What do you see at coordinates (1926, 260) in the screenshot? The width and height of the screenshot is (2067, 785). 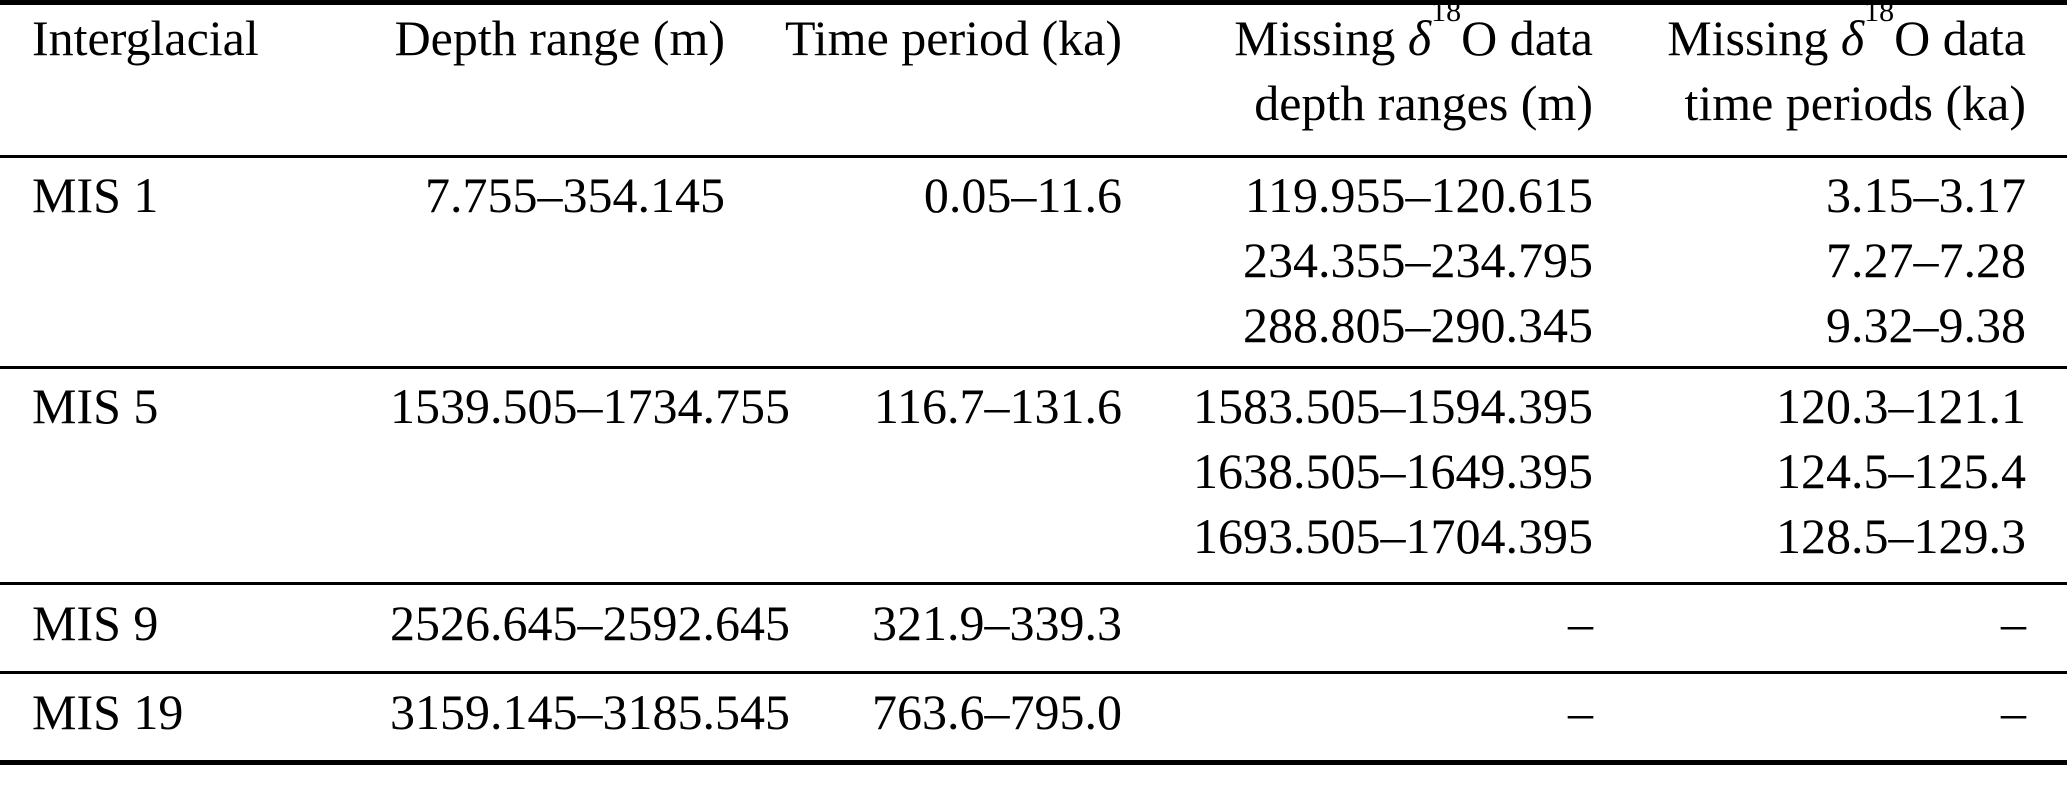 I see `missing-range-line: 7.27–7.28` at bounding box center [1926, 260].